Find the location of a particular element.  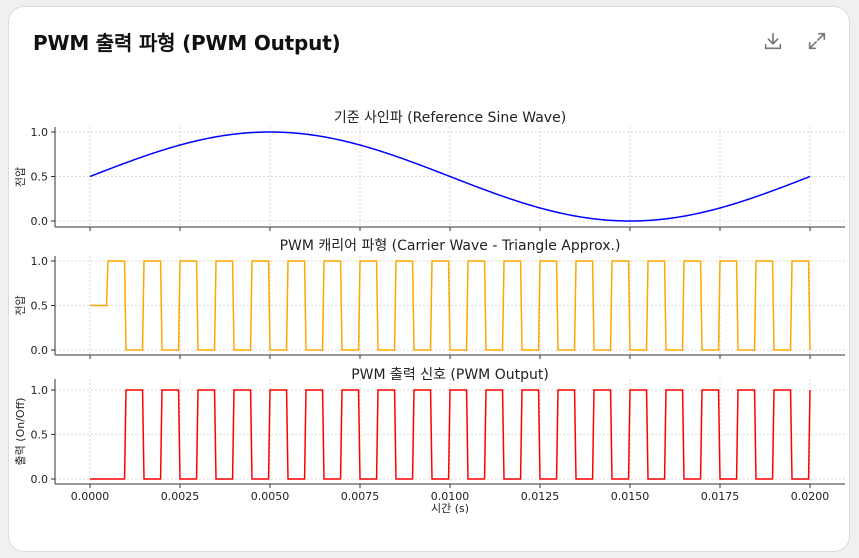

x-tick-label: 0.0100 is located at coordinates (450, 496).